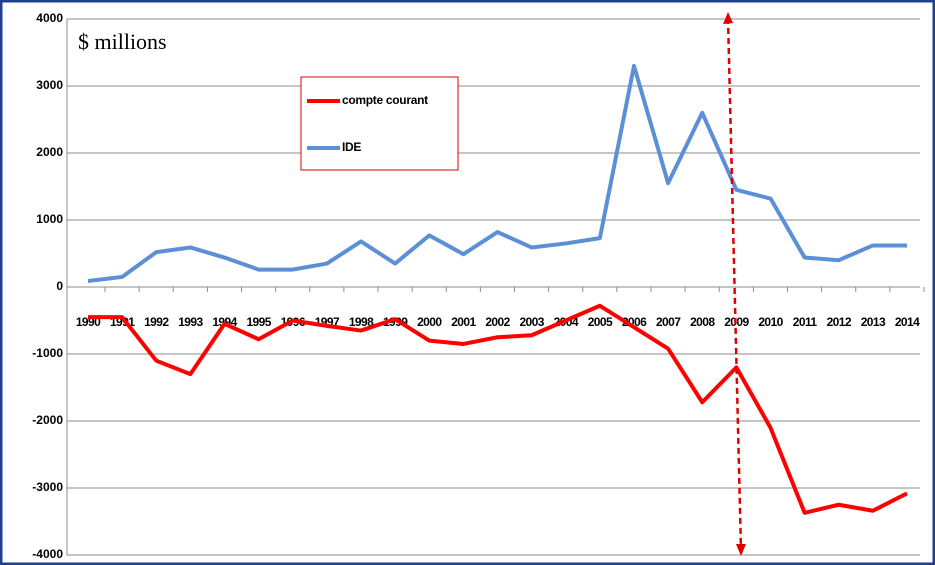 This screenshot has height=565, width=935. I want to click on x-tick-label: 2012, so click(839, 322).